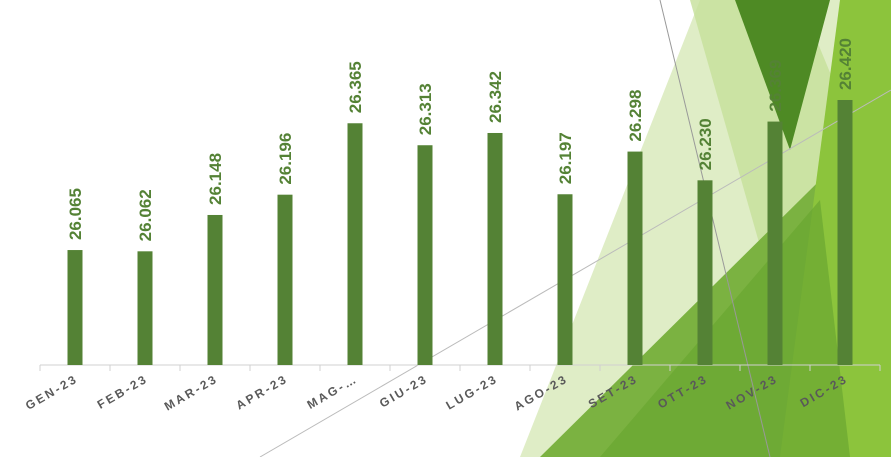 The width and height of the screenshot is (891, 457). What do you see at coordinates (565, 158) in the screenshot?
I see `value-label: 26.197` at bounding box center [565, 158].